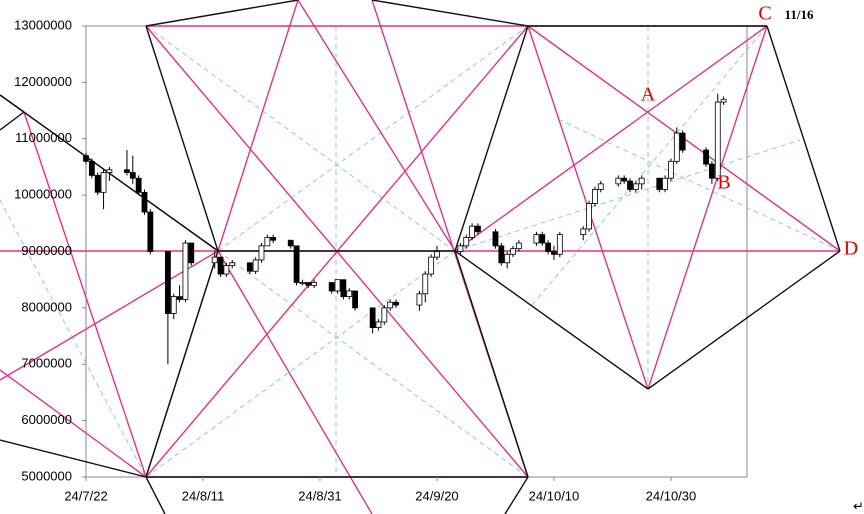  Describe the element at coordinates (723, 183) in the screenshot. I see `annotation: B` at that location.